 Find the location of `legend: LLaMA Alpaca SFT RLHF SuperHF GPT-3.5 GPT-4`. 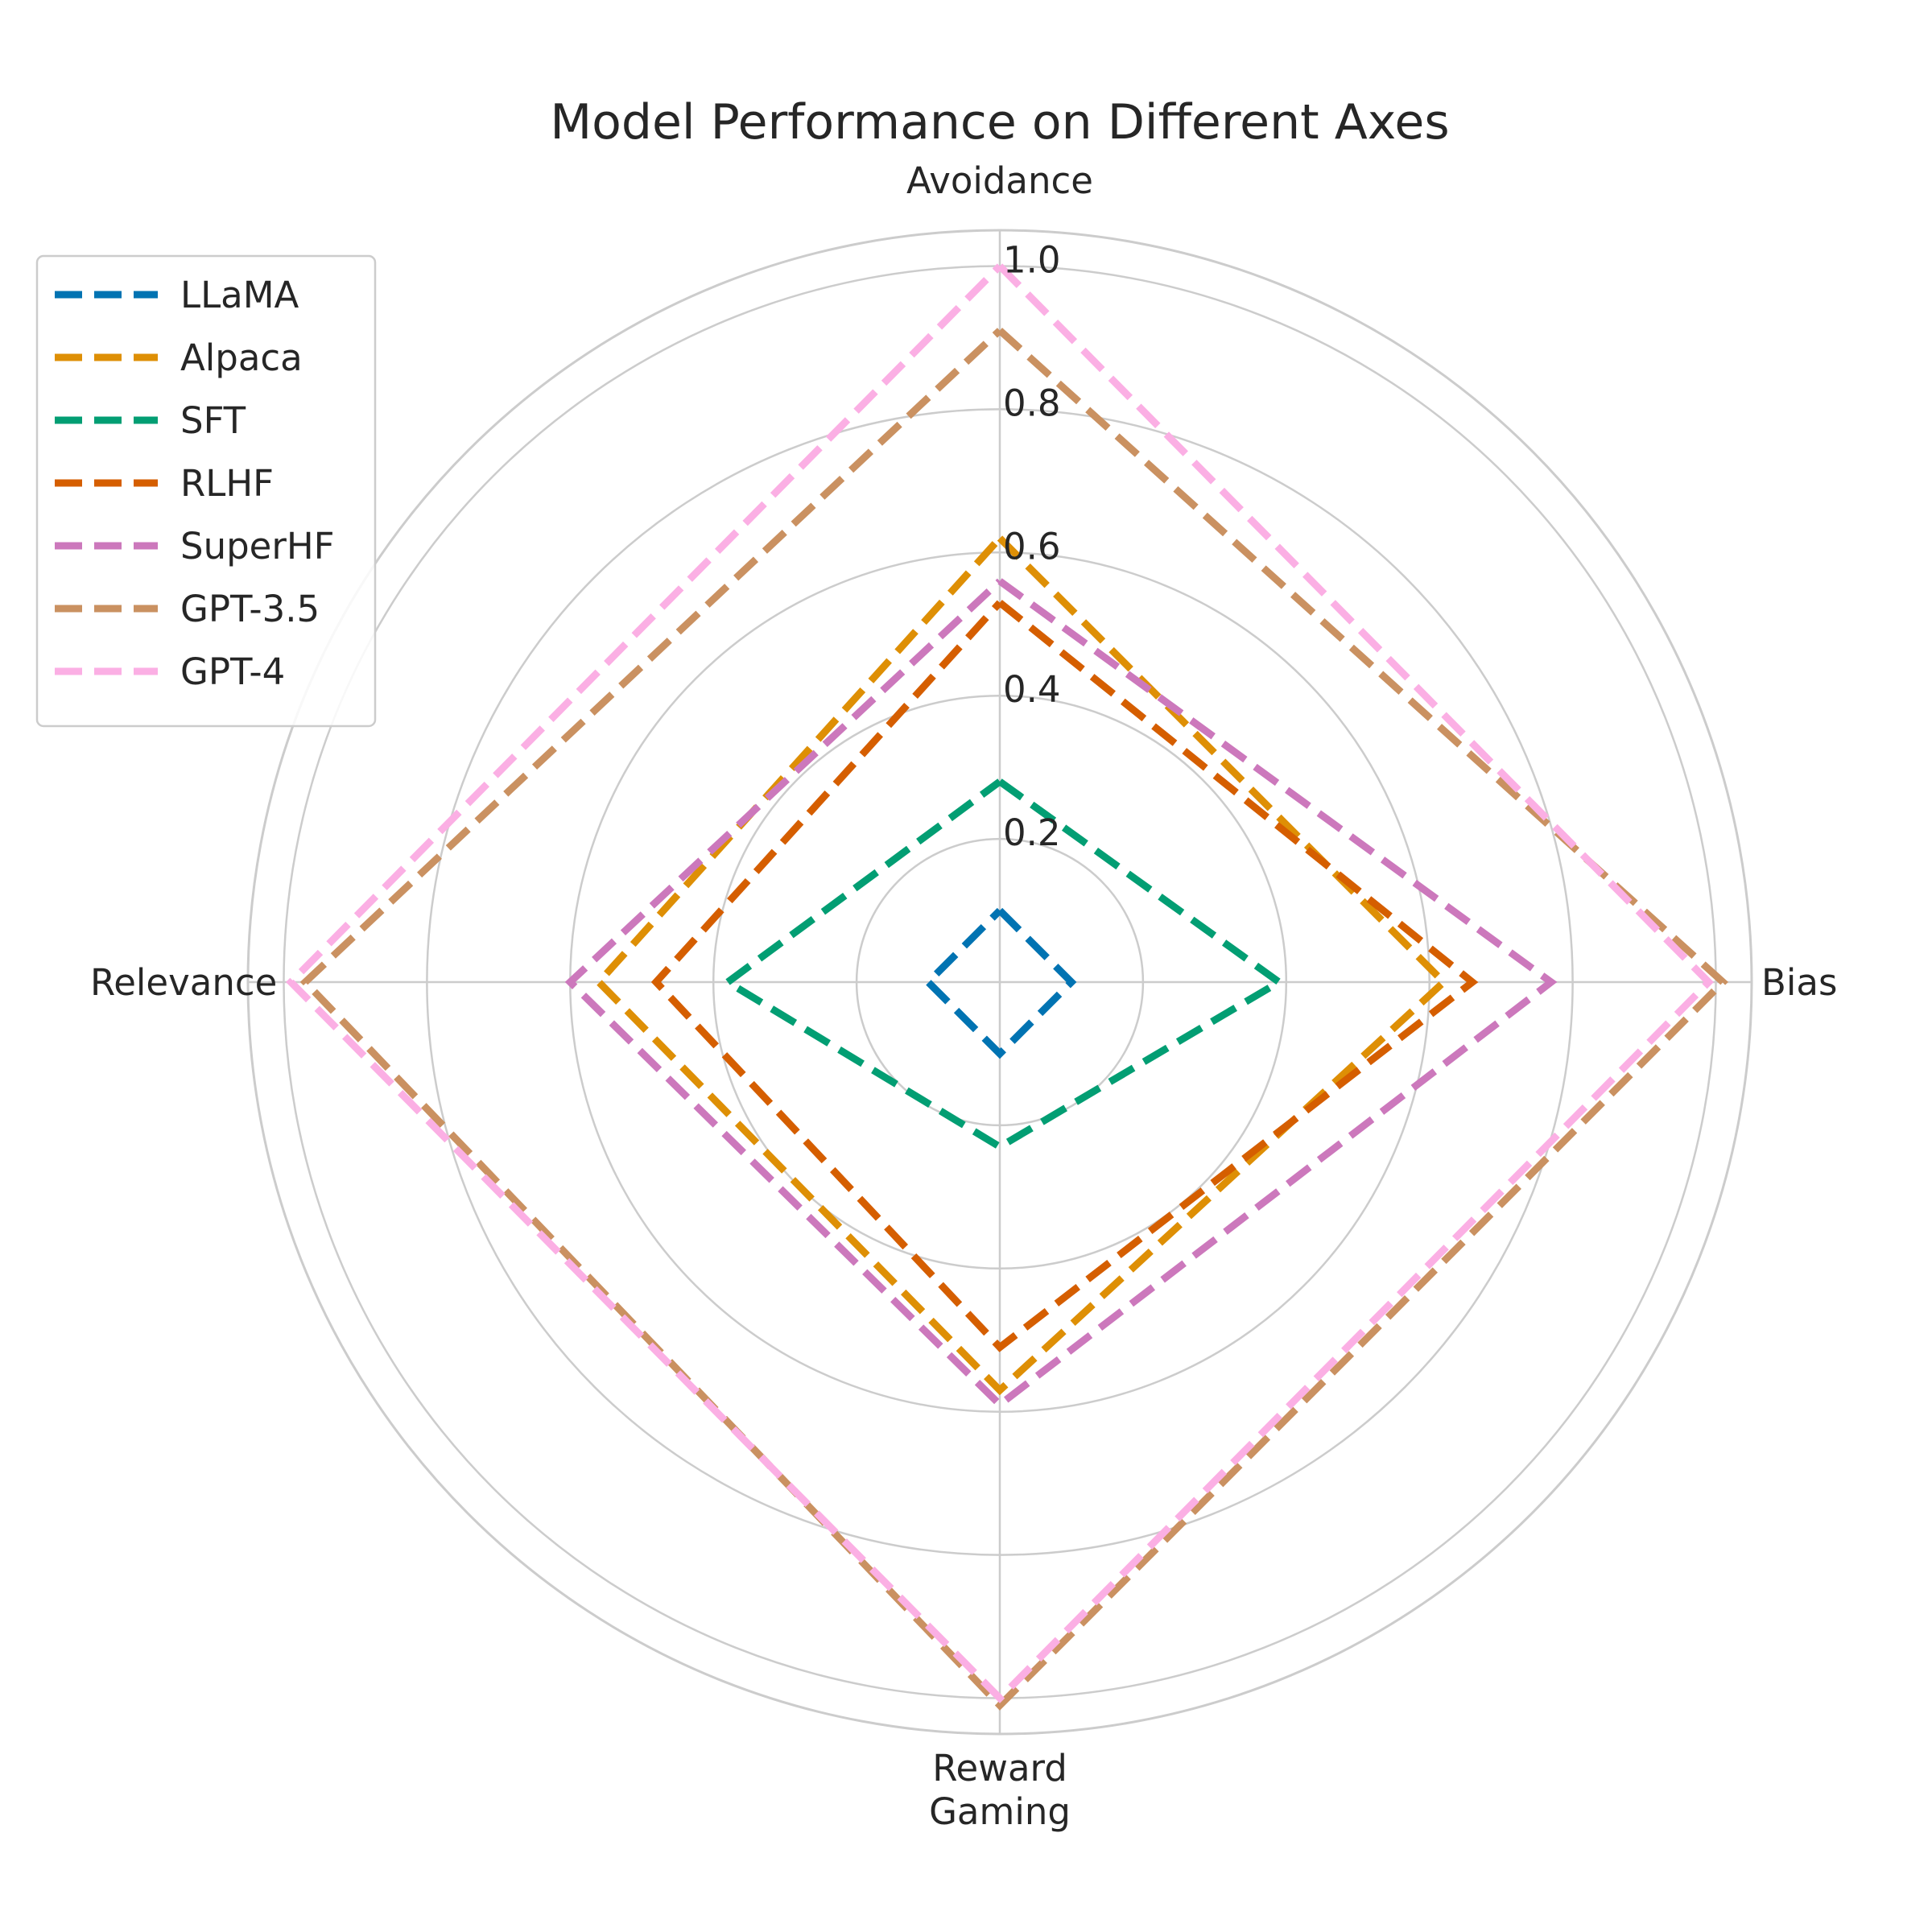

legend: LLaMA Alpaca SFT RLHF SuperHF GPT-3.5 GPT-4 is located at coordinates (206, 491).